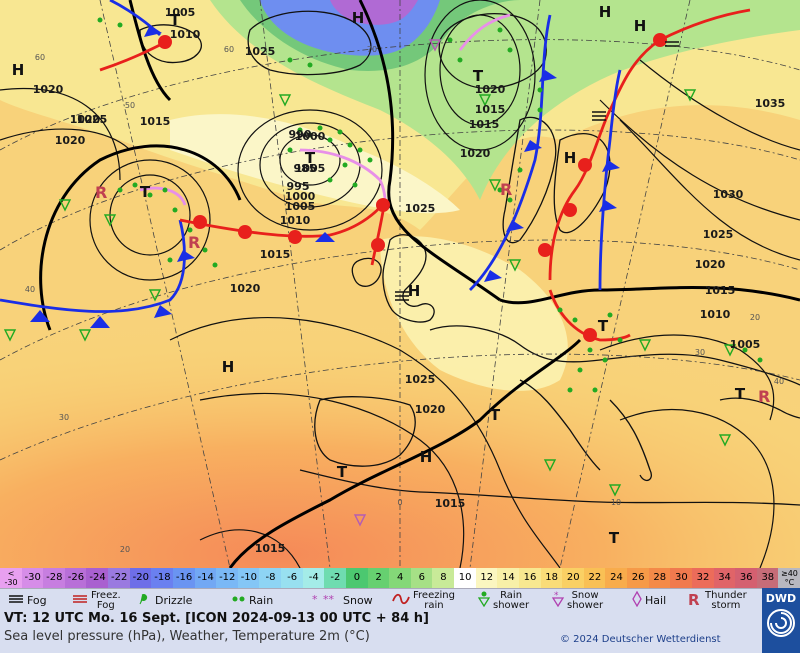 This screenshot has width=800, height=653. Describe the element at coordinates (305, 168) in the screenshot. I see `isobar-label: 985` at that location.